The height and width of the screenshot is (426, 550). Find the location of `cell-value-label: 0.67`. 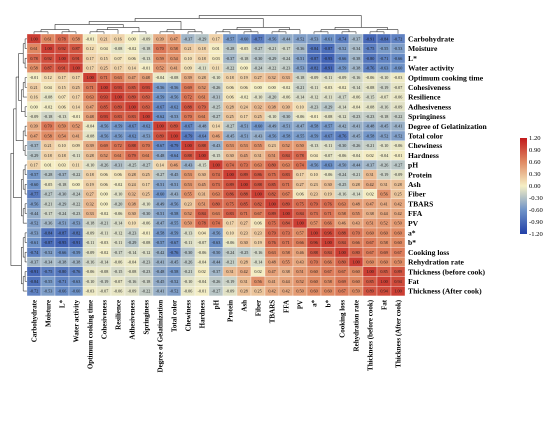

cell-value-label: 0.67 is located at coordinates (369, 252).